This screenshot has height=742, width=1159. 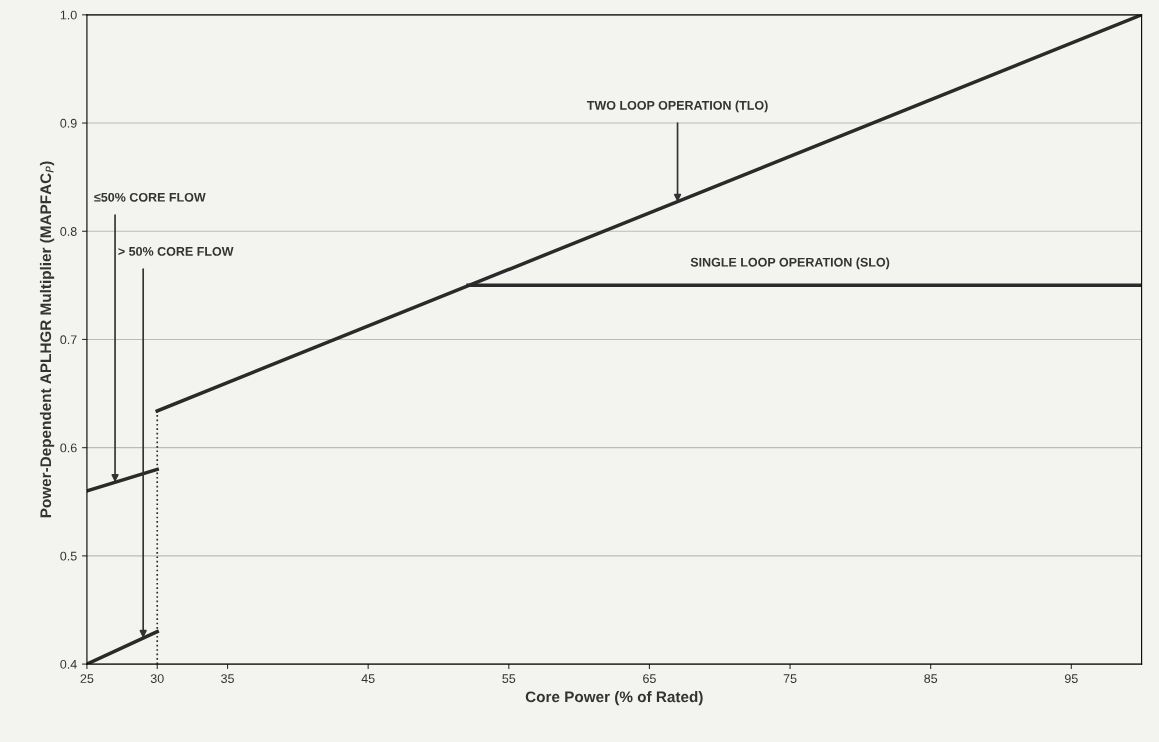 I want to click on y-tick-label: 1.0, so click(x=68, y=15).